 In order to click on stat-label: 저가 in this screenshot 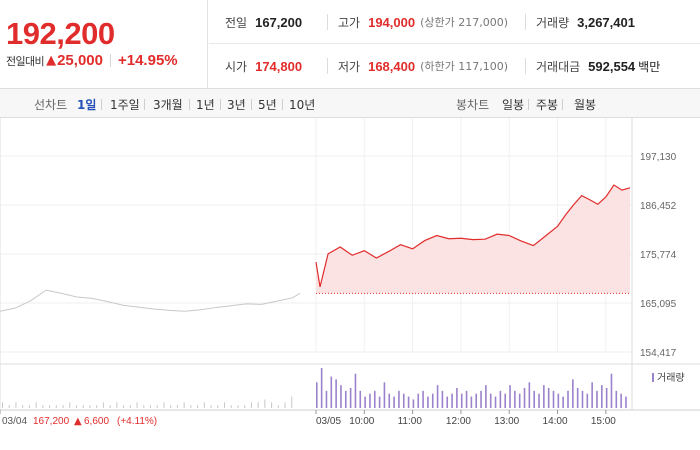, I will do `click(349, 66)`.